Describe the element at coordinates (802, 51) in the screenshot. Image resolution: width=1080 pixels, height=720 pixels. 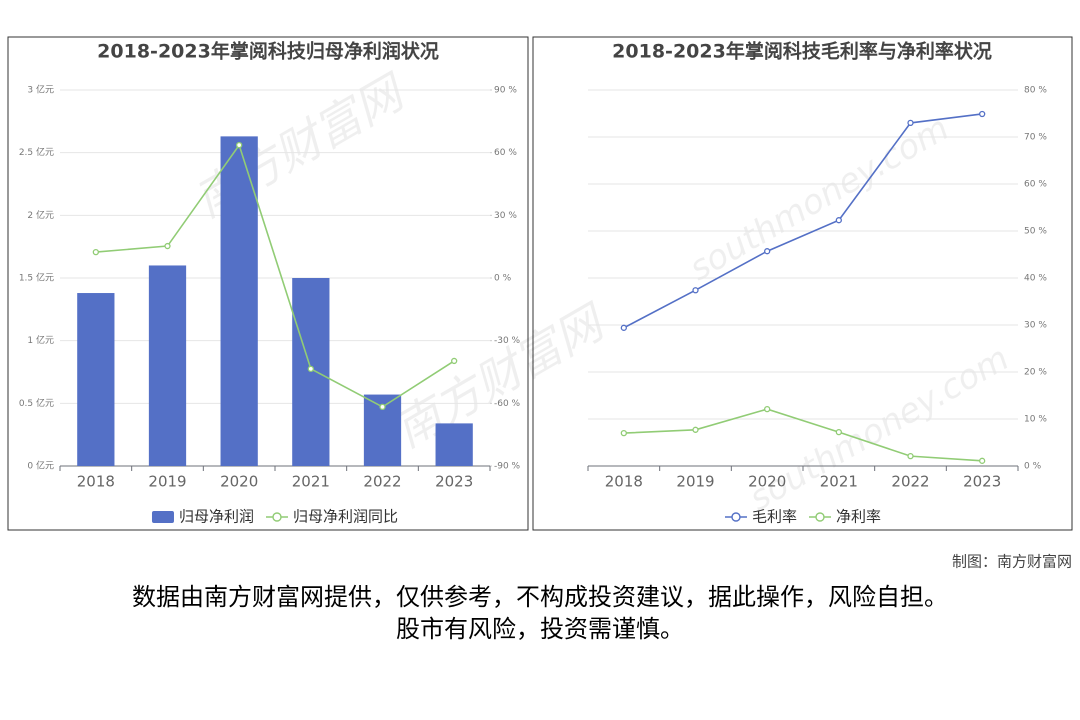
I see `chart-title: 2018-2023年掌阅科技毛利率与净利率状况` at that location.